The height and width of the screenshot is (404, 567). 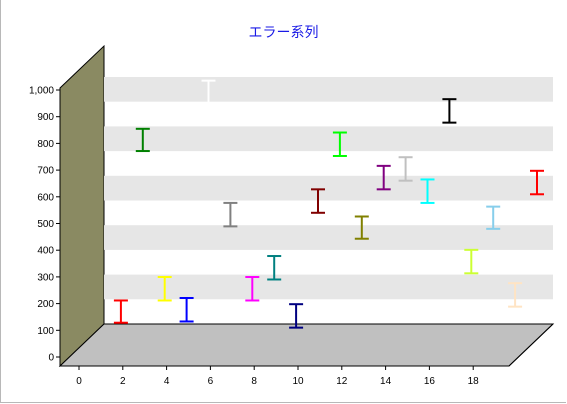 What do you see at coordinates (211, 381) in the screenshot?
I see `x-tick-label: 6` at bounding box center [211, 381].